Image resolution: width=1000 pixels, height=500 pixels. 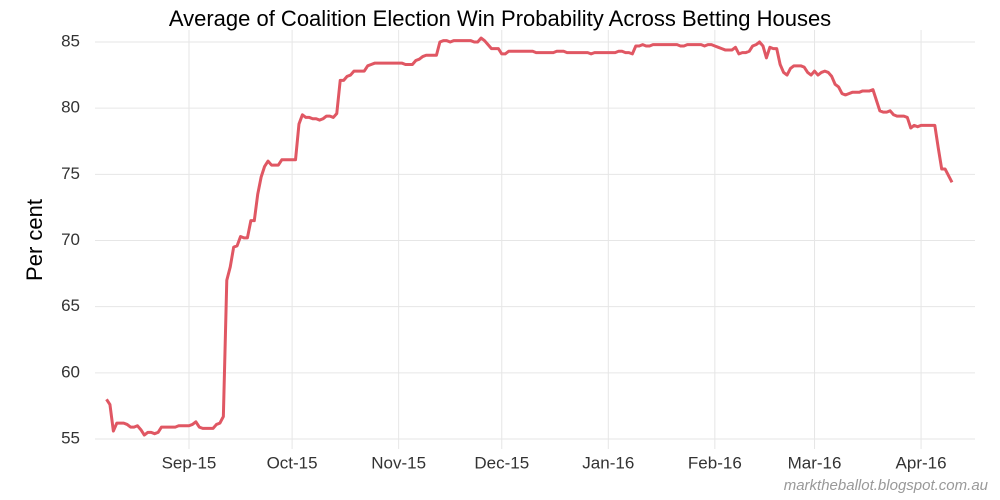 I want to click on x-tick-label: Oct-15, so click(x=292, y=462).